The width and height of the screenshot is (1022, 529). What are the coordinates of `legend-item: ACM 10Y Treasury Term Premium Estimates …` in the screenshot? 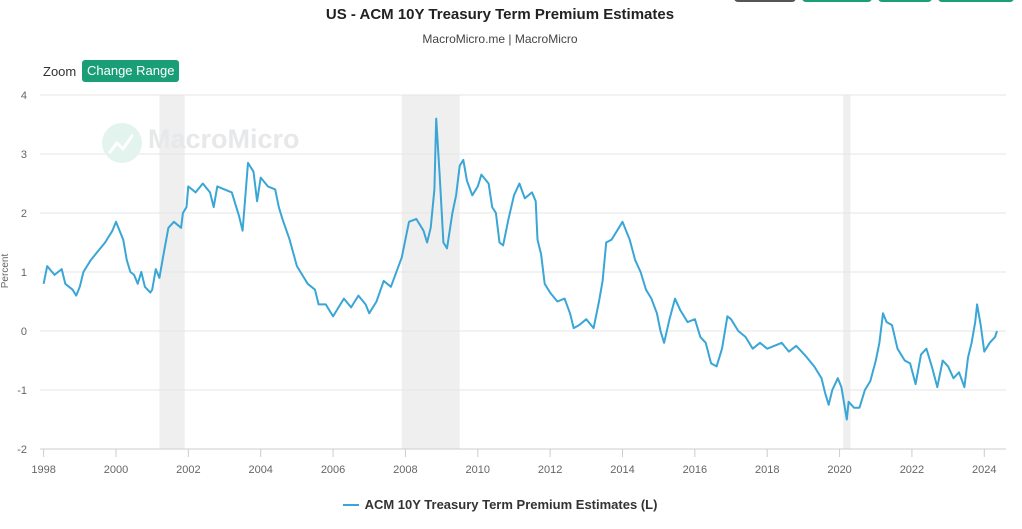 It's located at (500, 504).